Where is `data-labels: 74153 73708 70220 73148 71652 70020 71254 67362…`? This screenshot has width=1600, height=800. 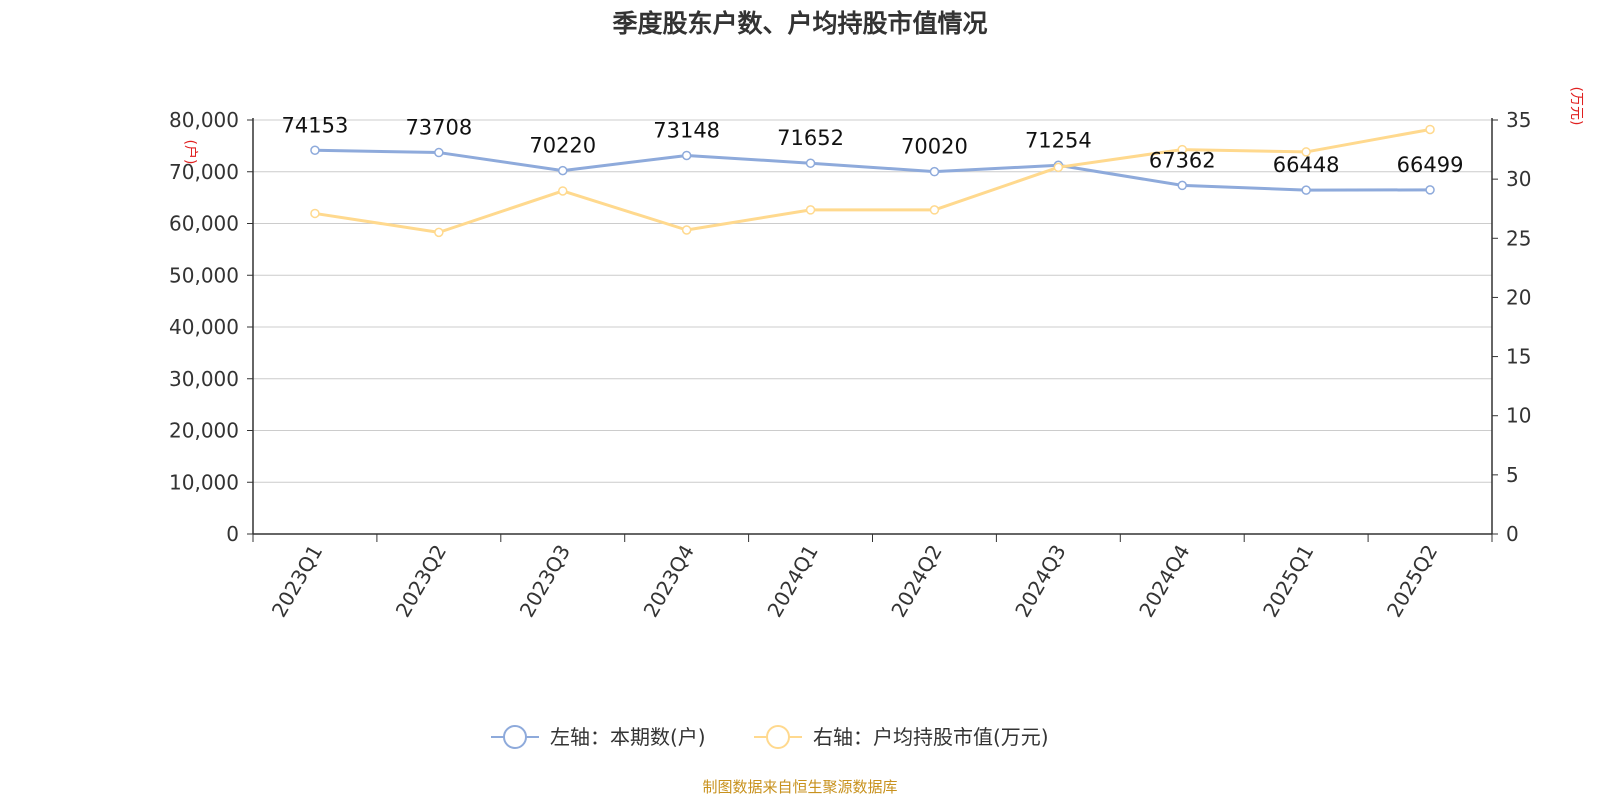 data-labels: 74153 73708 70220 73148 71652 70020 71254 67362… is located at coordinates (873, 145).